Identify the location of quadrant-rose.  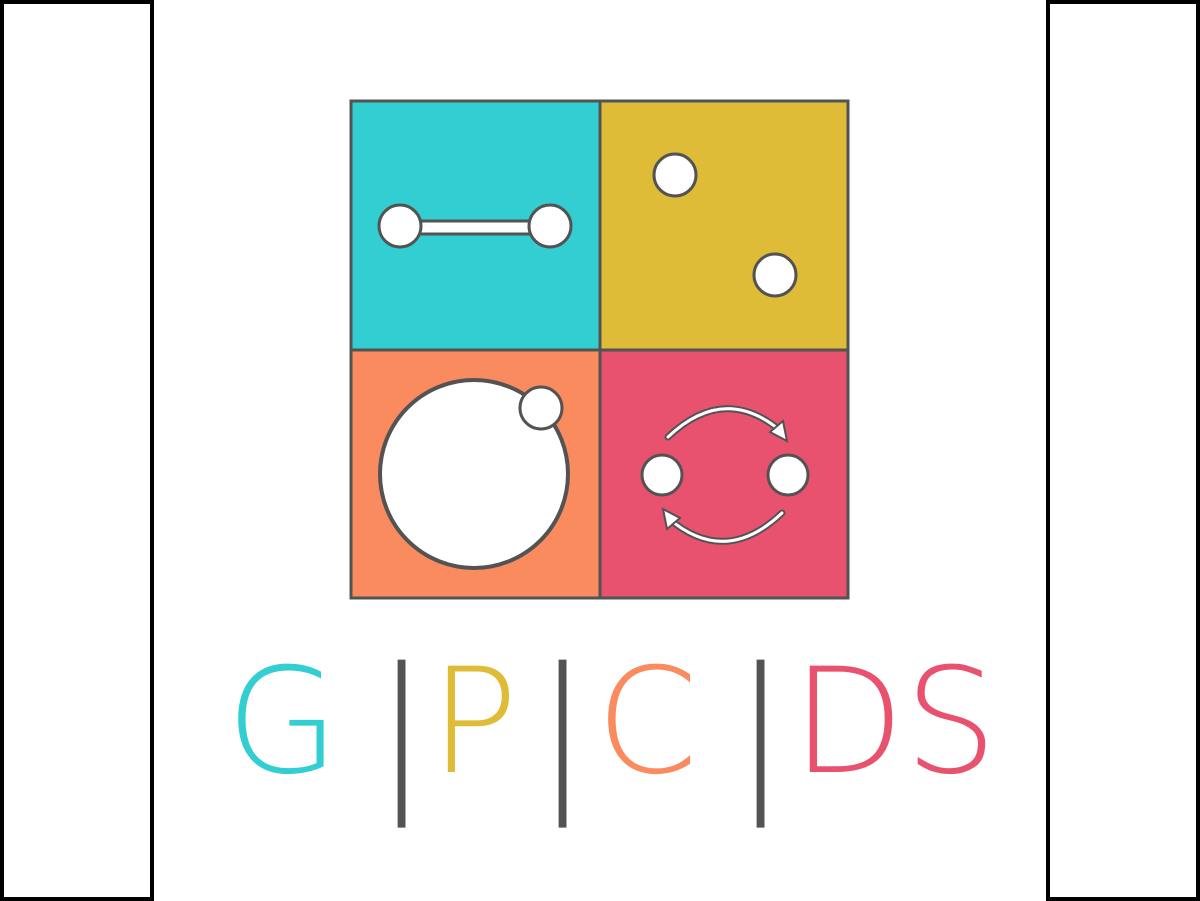
(724, 474).